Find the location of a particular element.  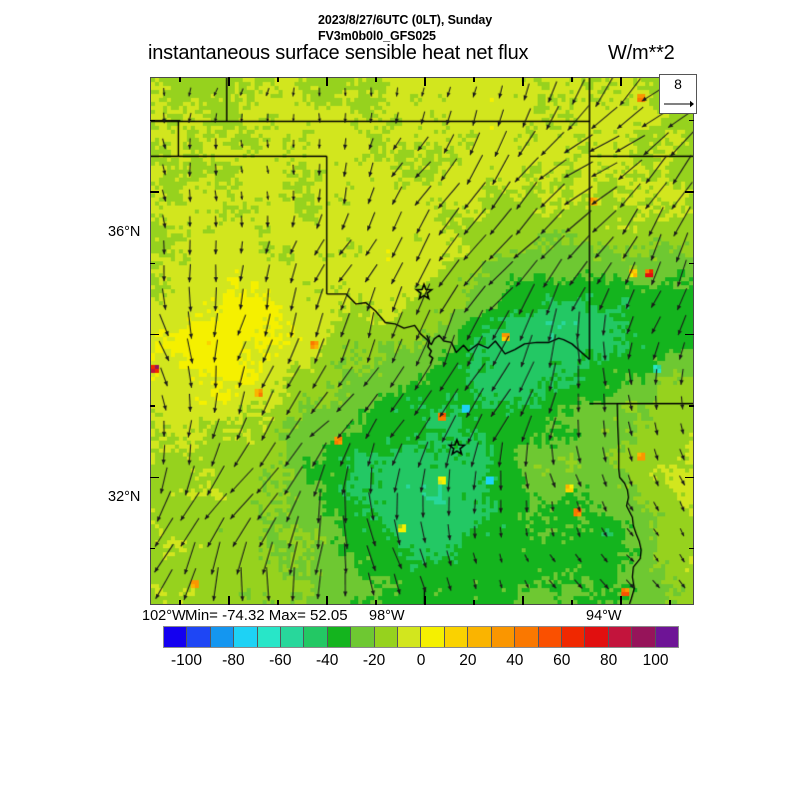

wind-vector-key-value: 8 is located at coordinates (678, 84).